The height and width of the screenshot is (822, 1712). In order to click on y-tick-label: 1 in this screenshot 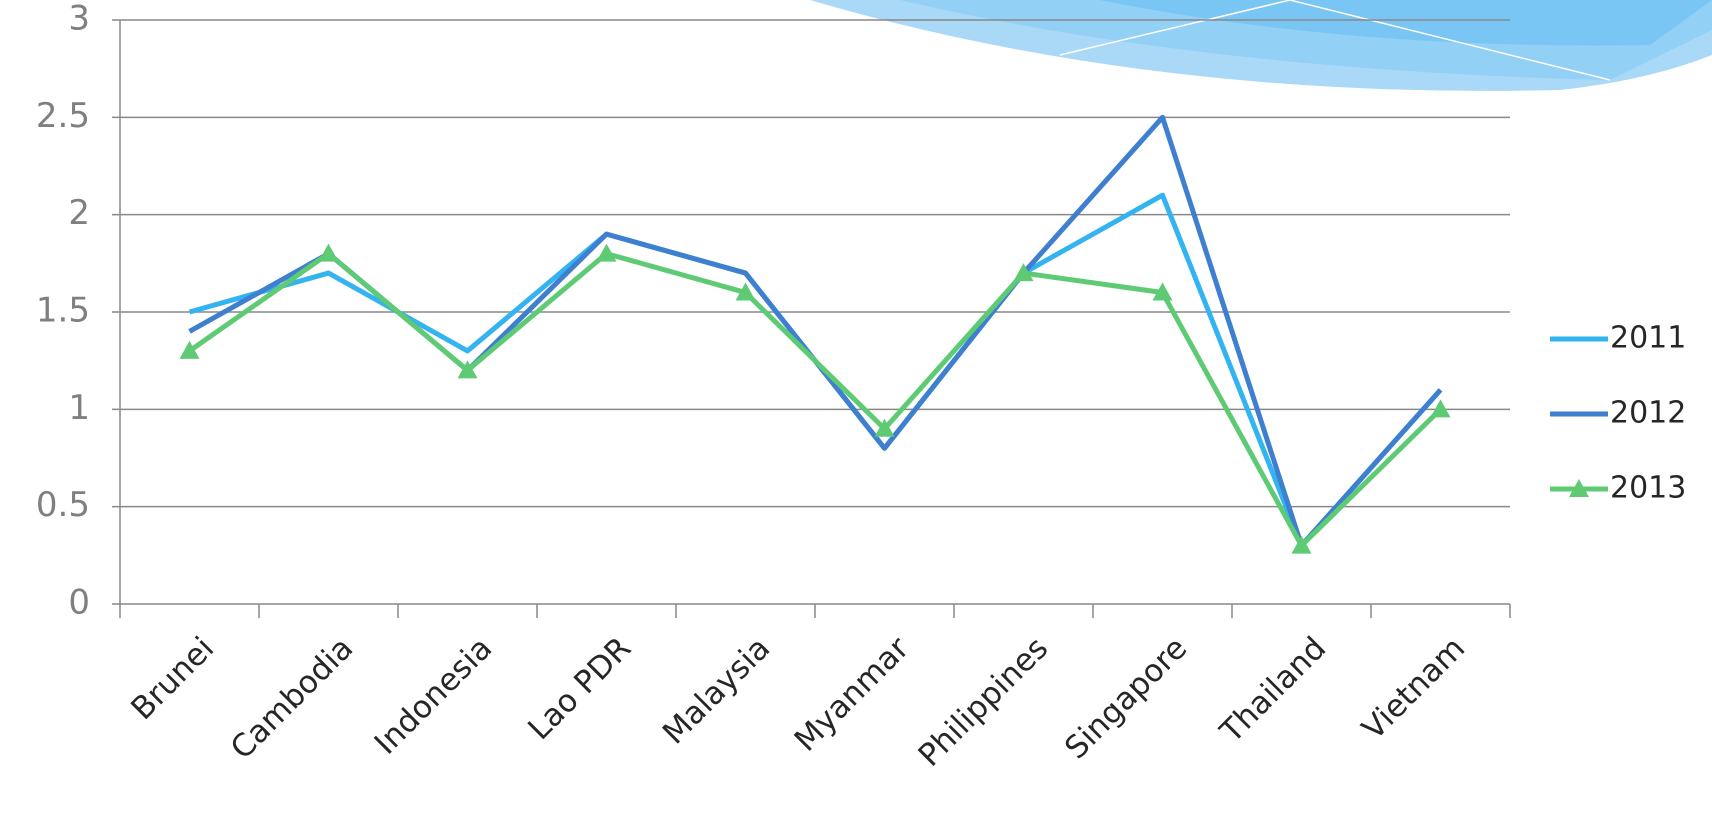, I will do `click(79, 408)`.